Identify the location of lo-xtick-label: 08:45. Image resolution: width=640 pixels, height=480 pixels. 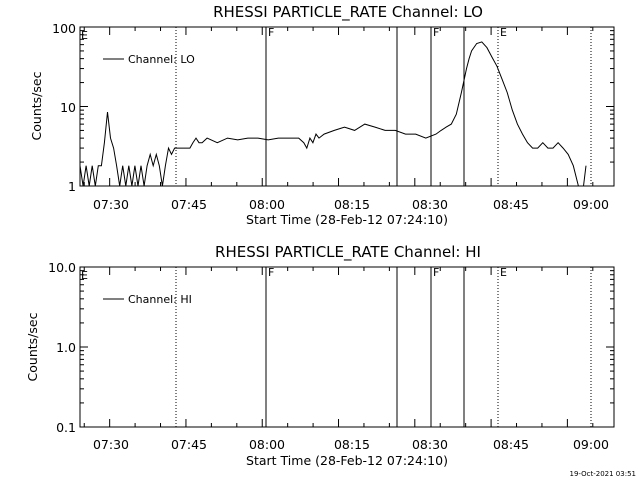
(511, 204).